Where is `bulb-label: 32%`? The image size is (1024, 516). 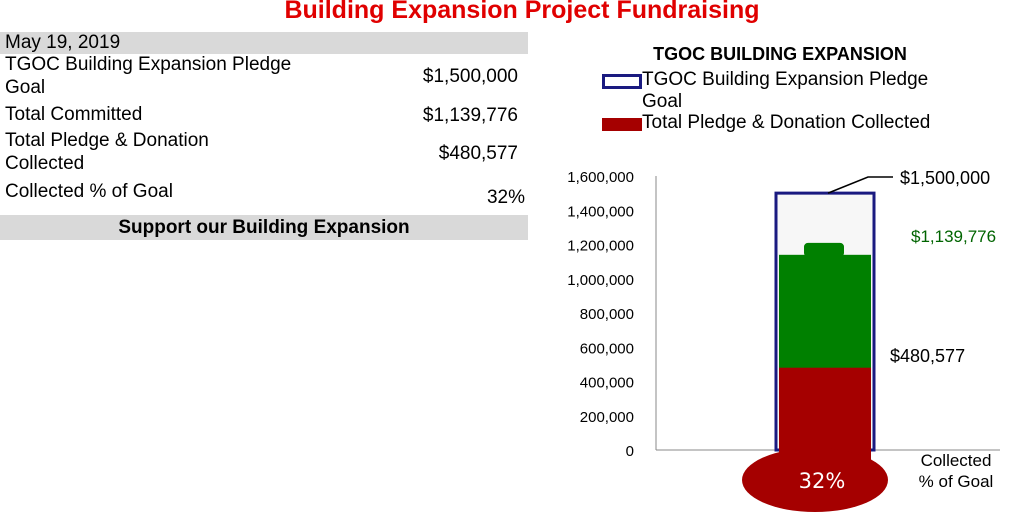 bulb-label: 32% is located at coordinates (822, 481).